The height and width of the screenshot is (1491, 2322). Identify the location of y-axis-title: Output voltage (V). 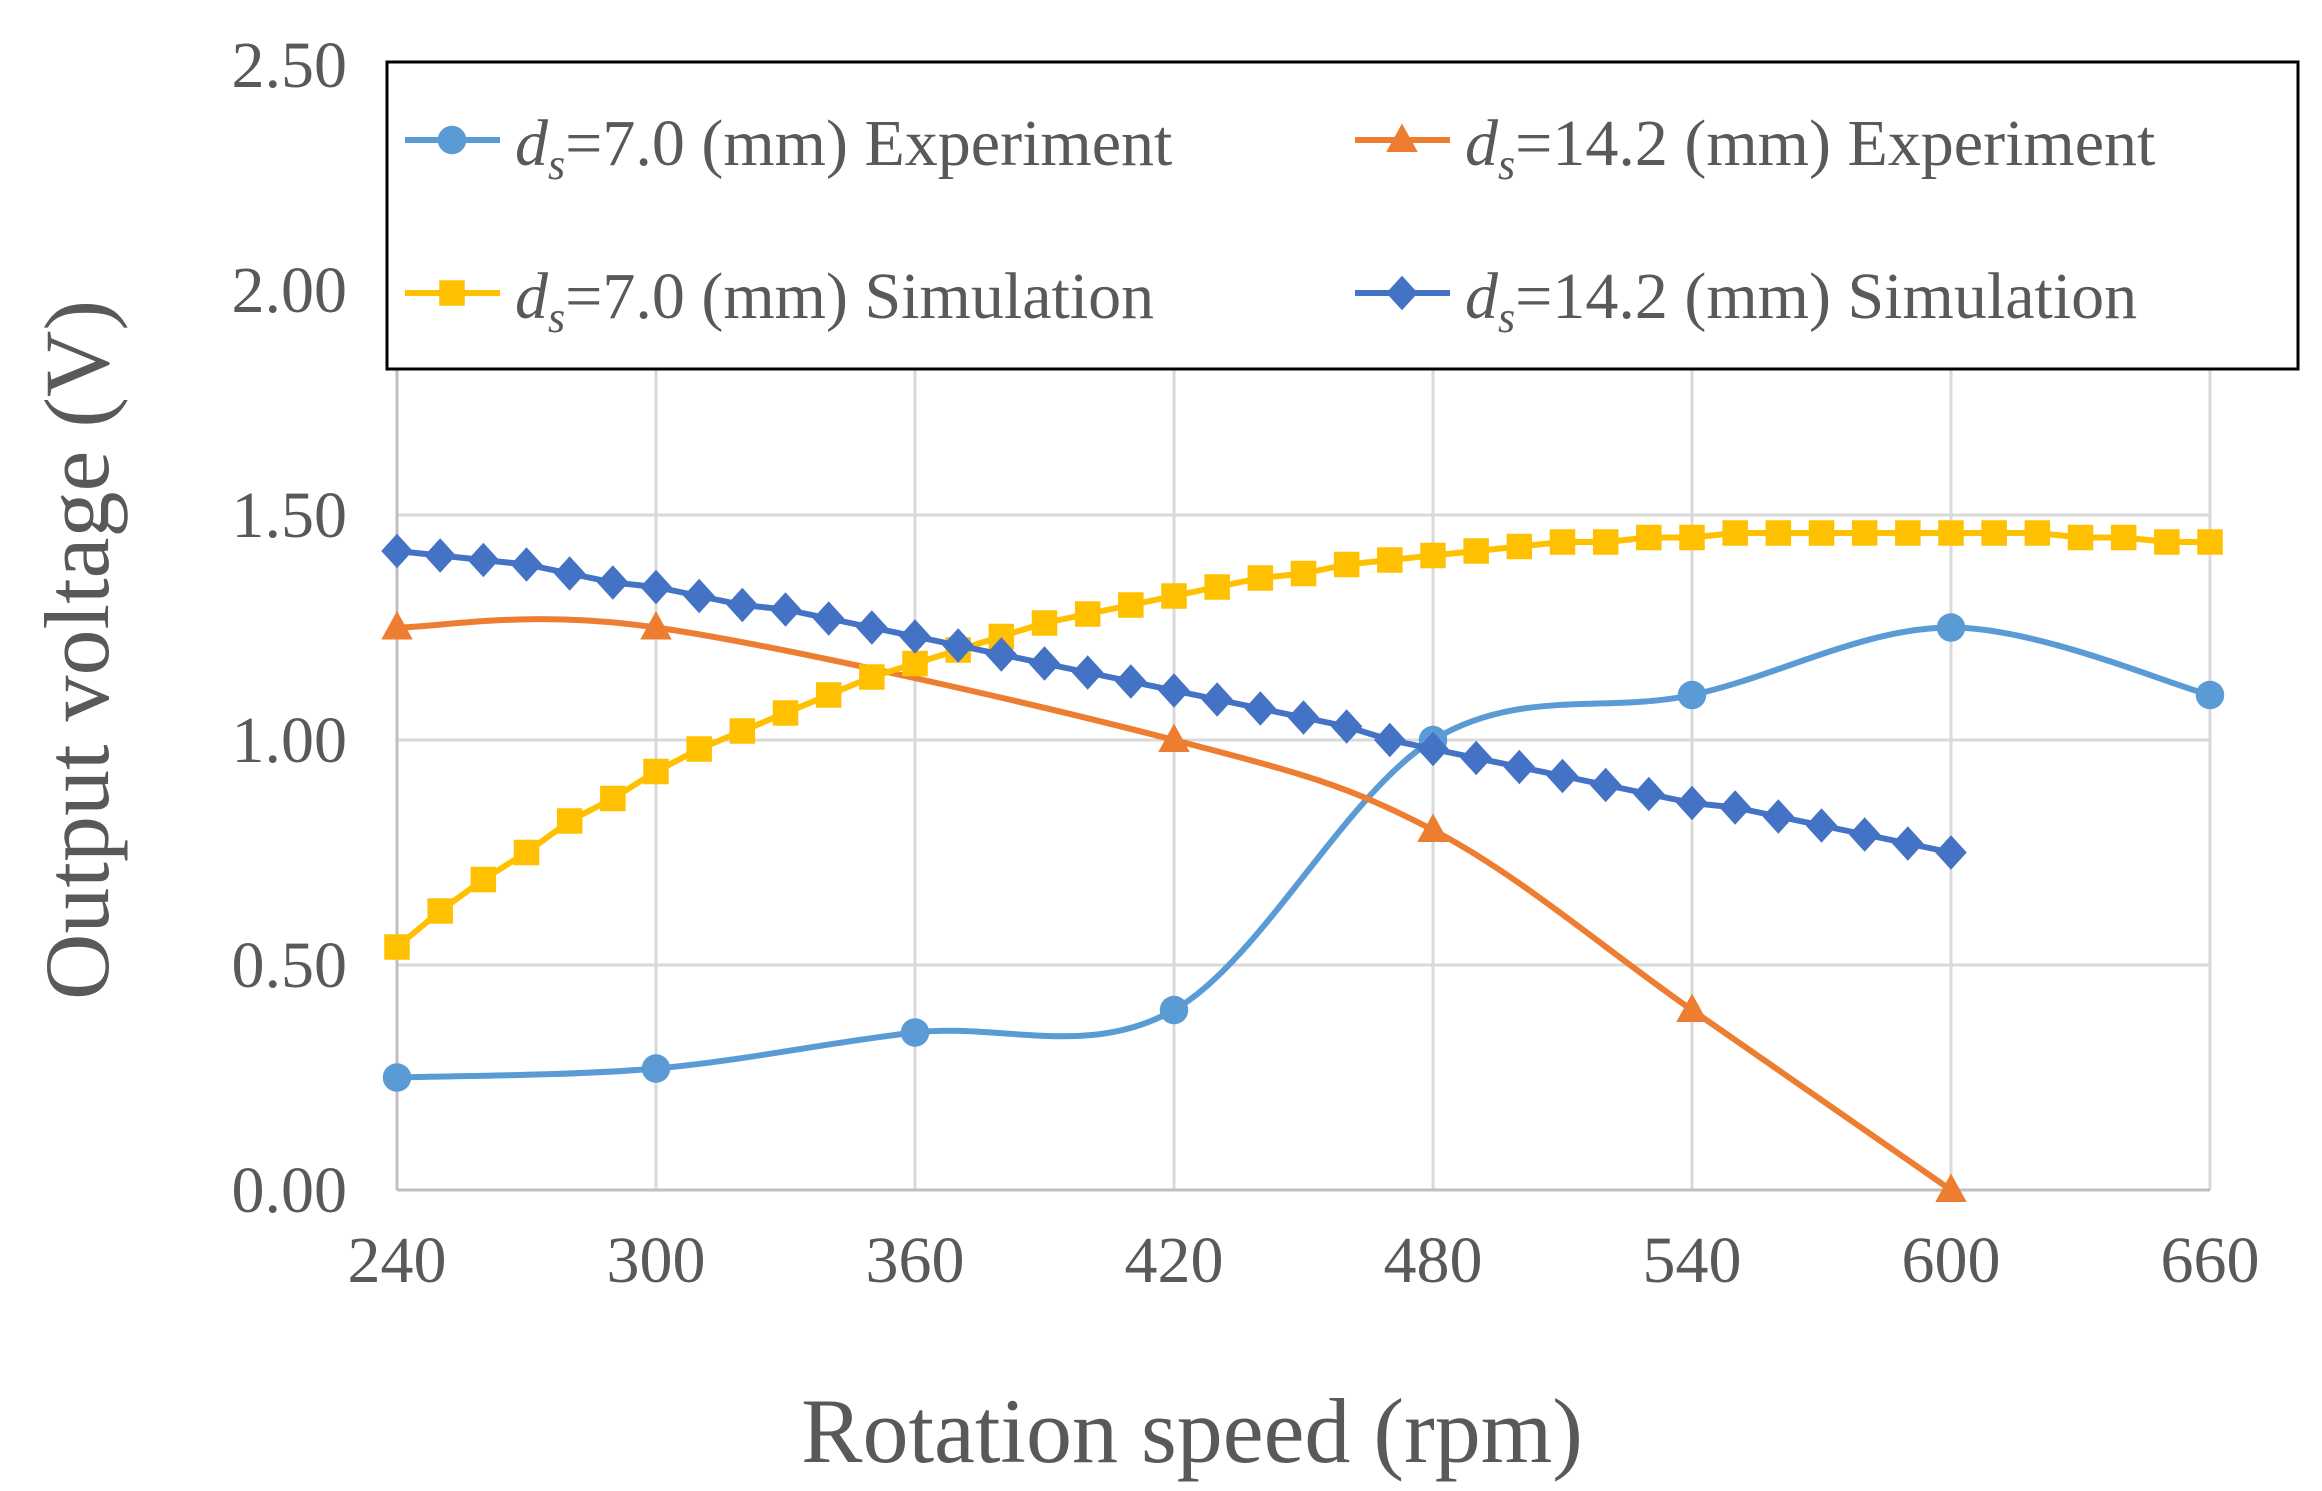
(77, 650).